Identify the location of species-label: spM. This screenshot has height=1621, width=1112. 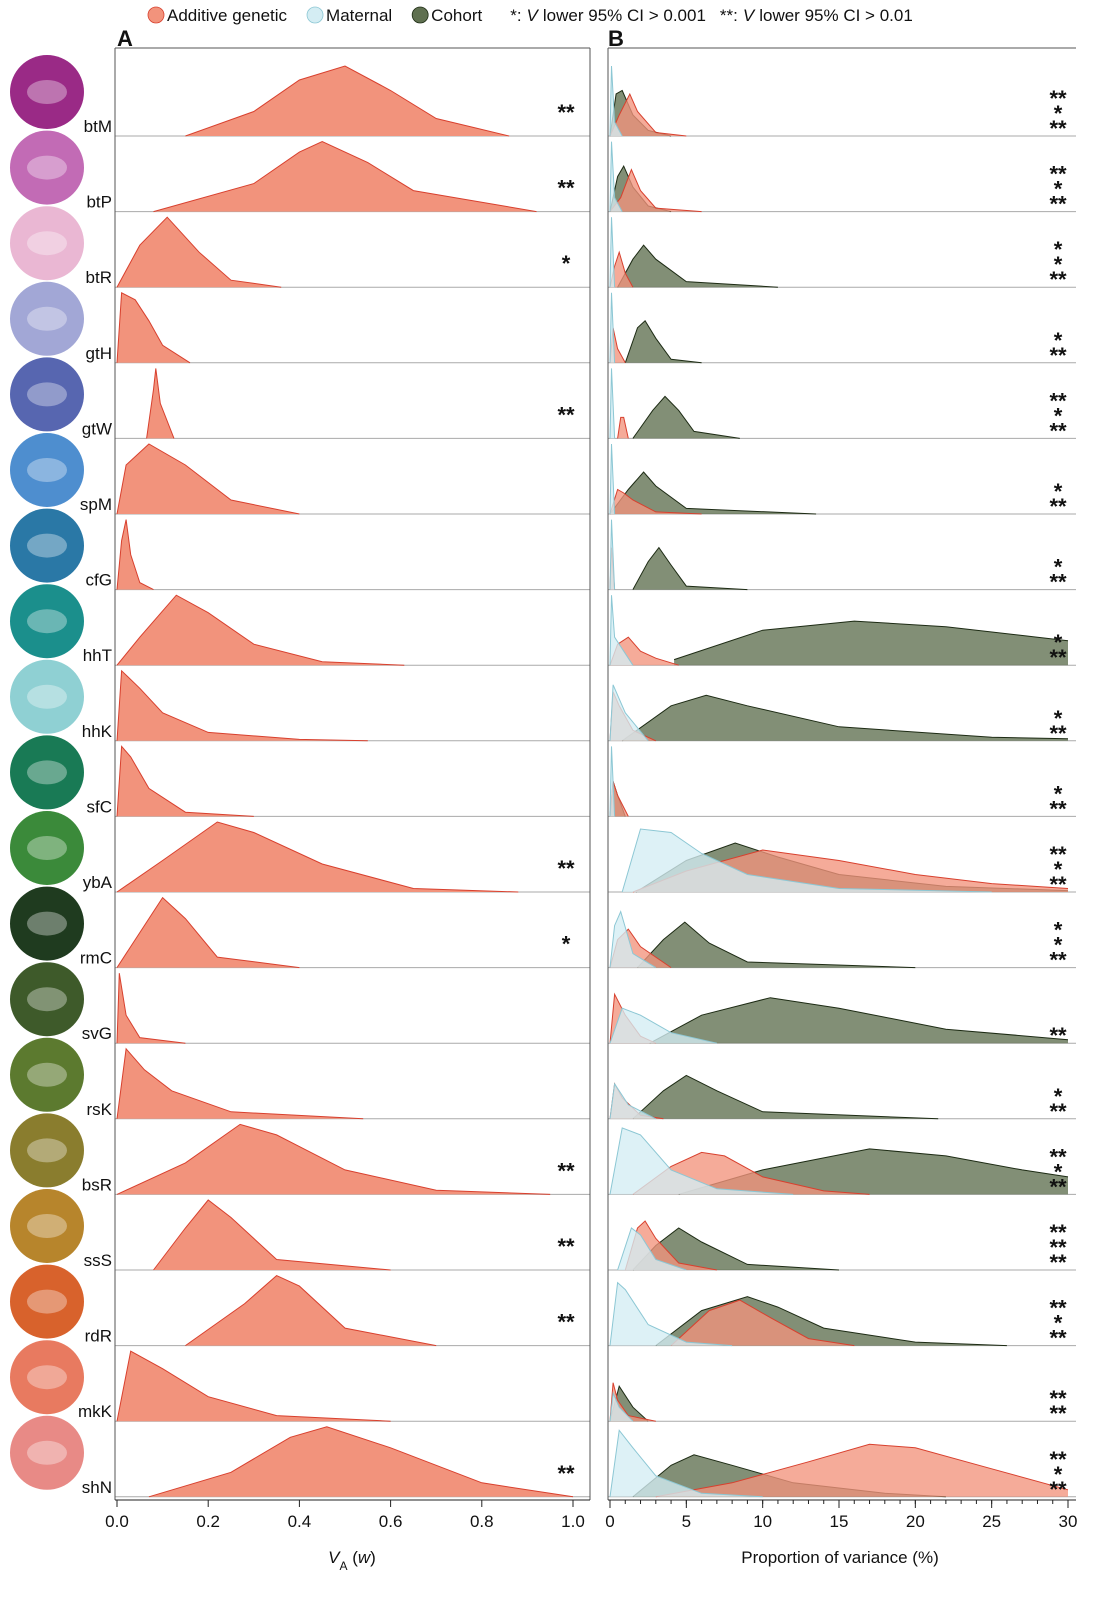
(96, 504).